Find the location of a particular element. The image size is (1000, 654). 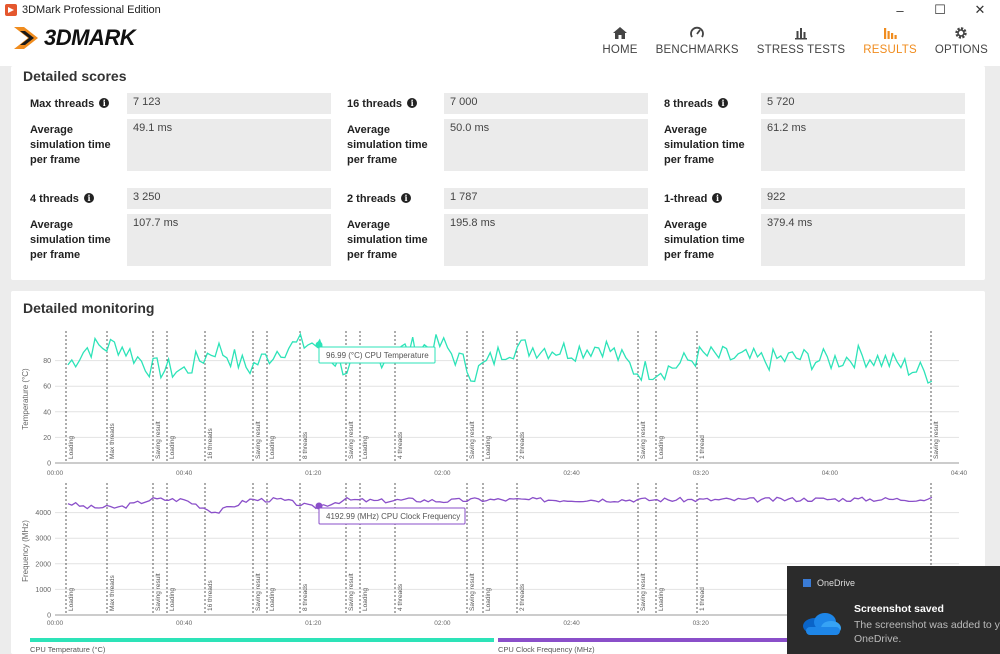

avg-label-8-threads: Average simulation time per frame is located at coordinates (704, 145).